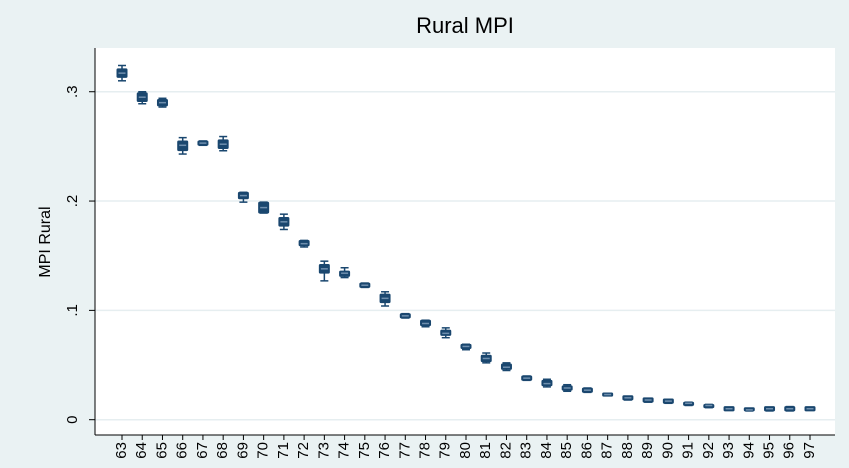  What do you see at coordinates (445, 450) in the screenshot?
I see `x-tick-label: 79` at bounding box center [445, 450].